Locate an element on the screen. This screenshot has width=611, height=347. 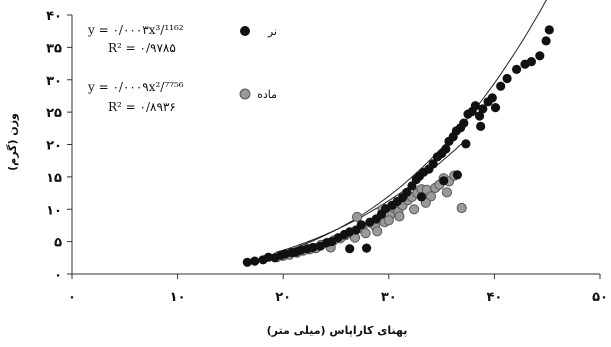
x-tick-label: ۵۰ is located at coordinates (600, 297).